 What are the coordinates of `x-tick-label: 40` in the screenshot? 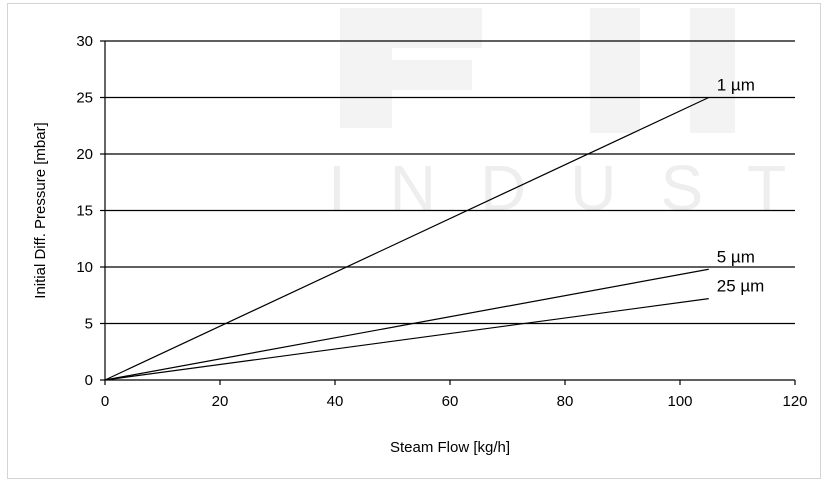 It's located at (335, 401).